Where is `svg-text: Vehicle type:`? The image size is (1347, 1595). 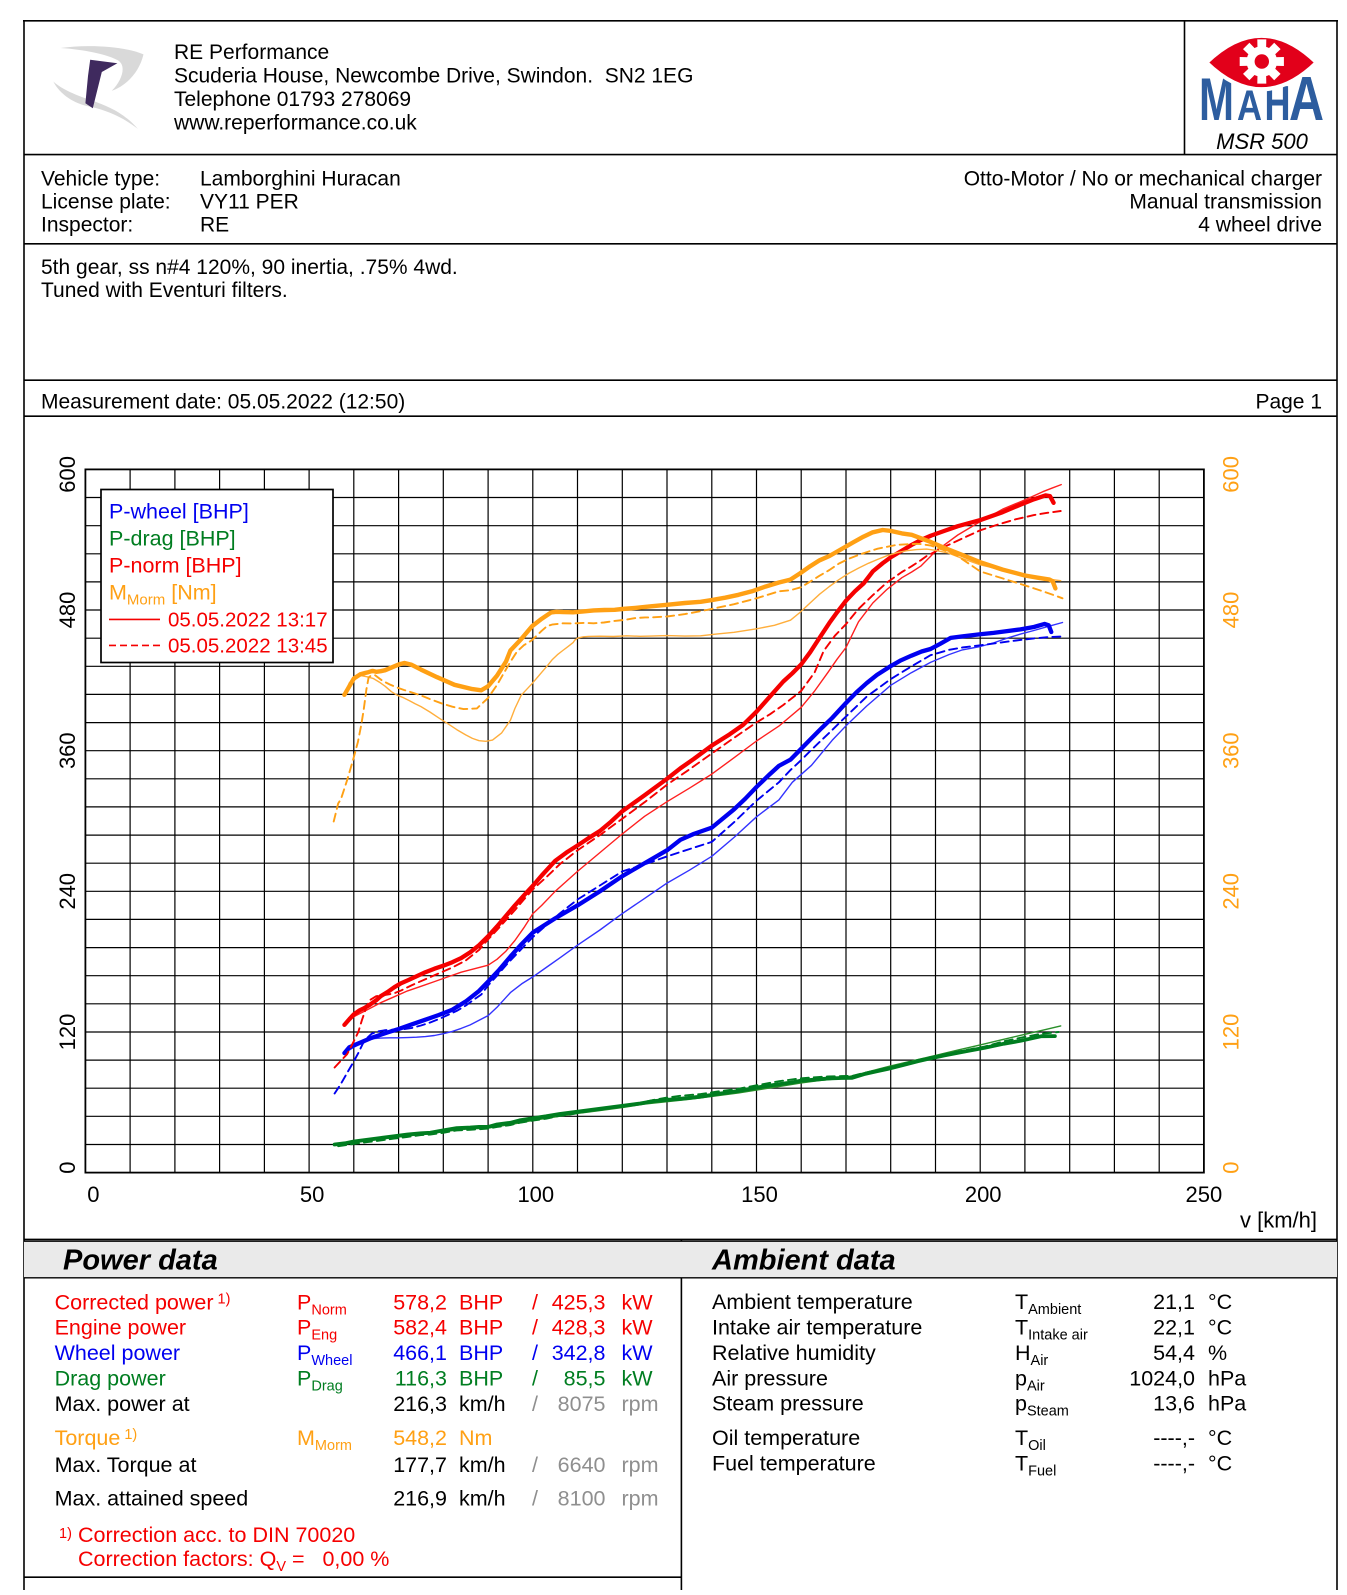
svg-text: Vehicle type: is located at coordinates (100, 178).